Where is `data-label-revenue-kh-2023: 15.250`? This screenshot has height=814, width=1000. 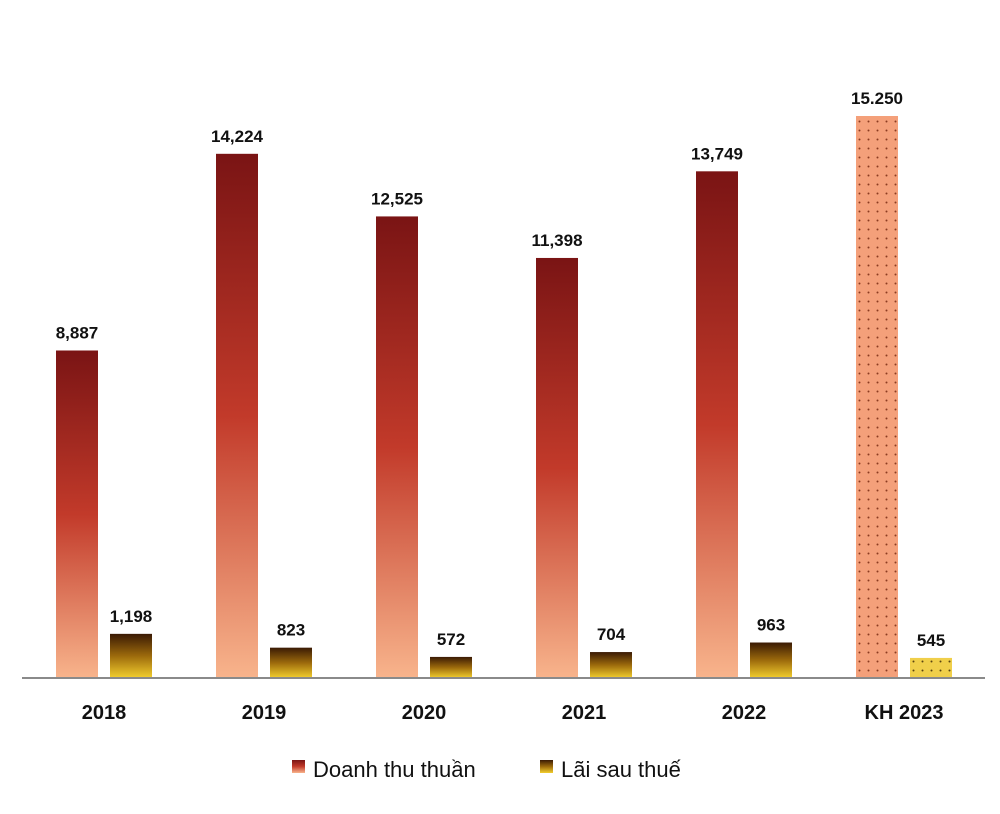
data-label-revenue-kh-2023: 15.250 is located at coordinates (877, 98).